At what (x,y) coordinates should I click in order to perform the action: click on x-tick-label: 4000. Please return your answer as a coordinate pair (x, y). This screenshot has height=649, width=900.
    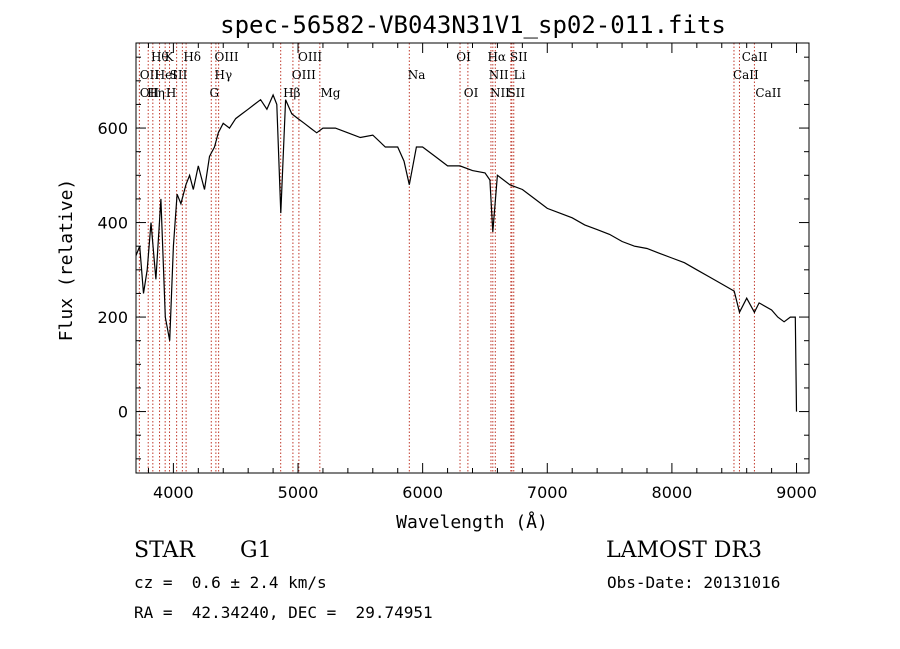
    Looking at the image, I should click on (173, 492).